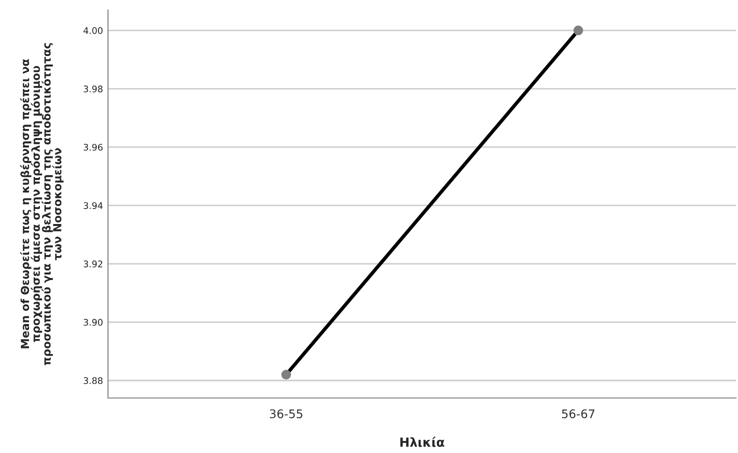  What do you see at coordinates (93, 264) in the screenshot?
I see `y-tick-label: 3.92` at bounding box center [93, 264].